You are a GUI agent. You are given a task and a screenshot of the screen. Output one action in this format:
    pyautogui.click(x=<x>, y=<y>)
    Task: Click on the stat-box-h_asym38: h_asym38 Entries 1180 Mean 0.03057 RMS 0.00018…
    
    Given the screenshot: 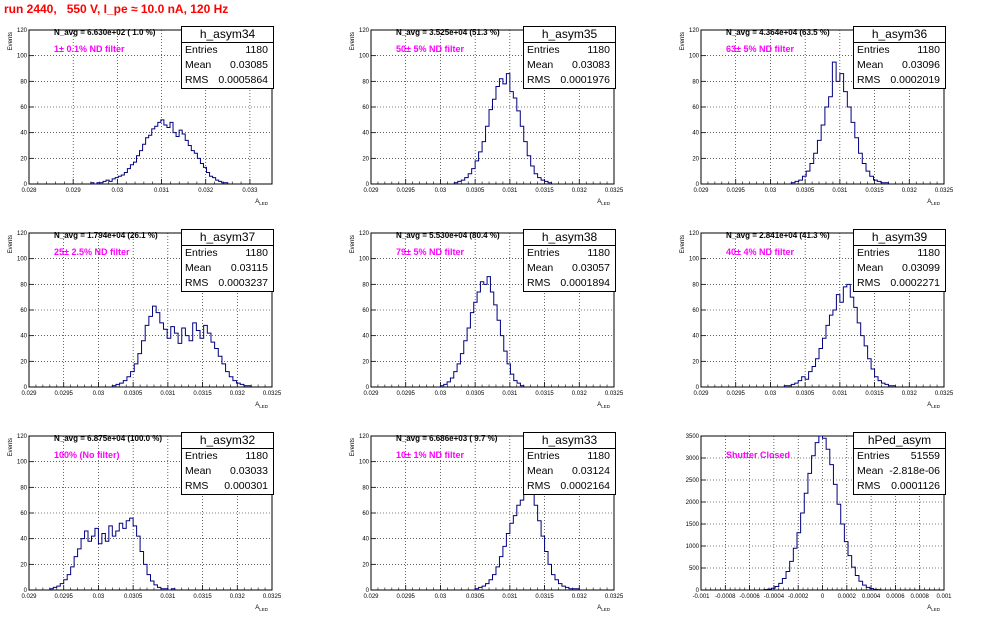 What is the action you would take?
    pyautogui.click(x=569, y=260)
    